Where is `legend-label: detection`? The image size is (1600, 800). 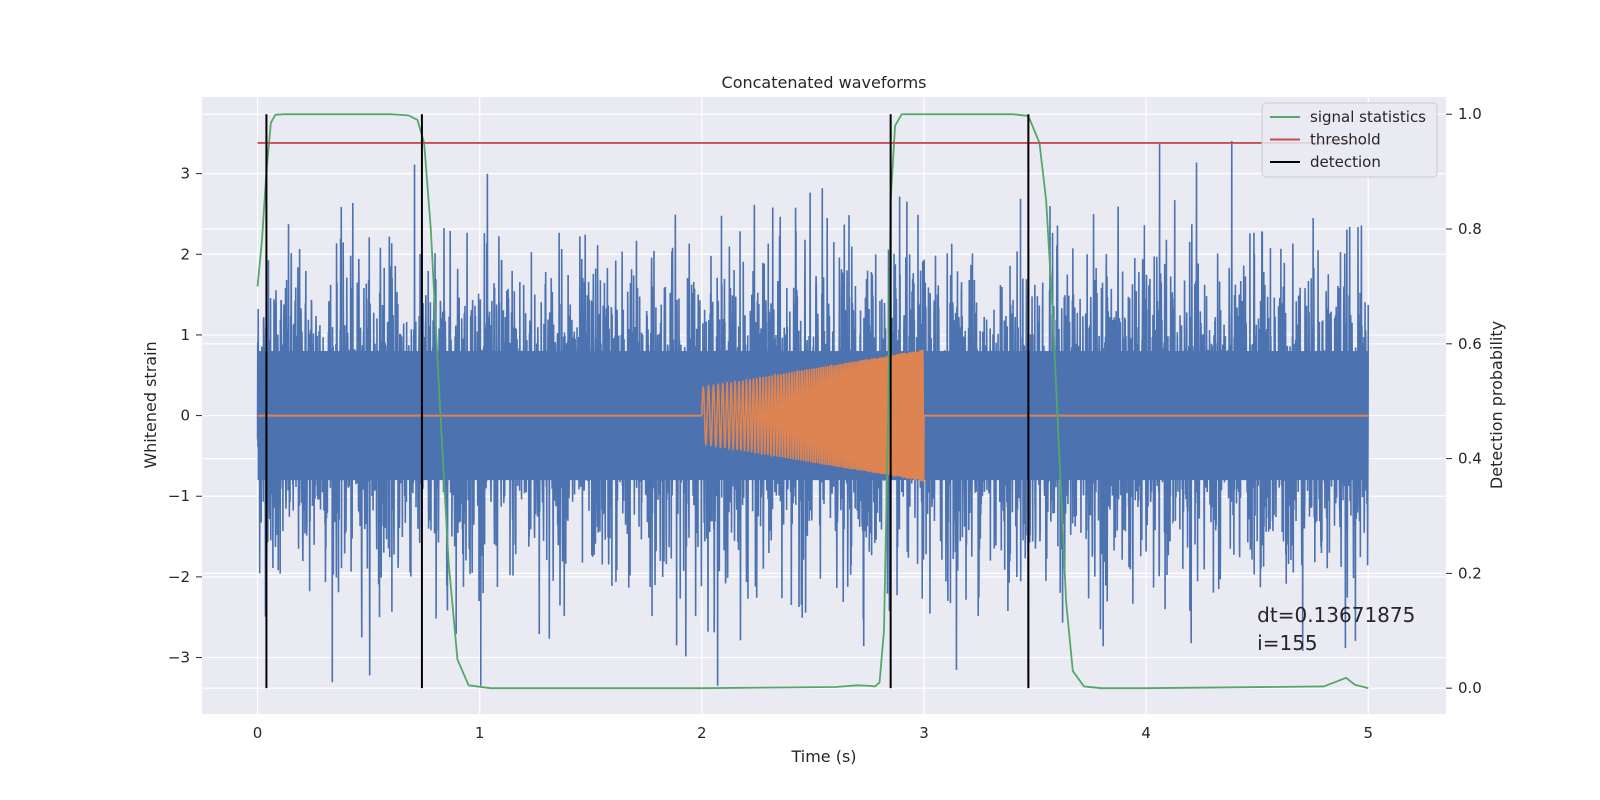
legend-label: detection is located at coordinates (1345, 162).